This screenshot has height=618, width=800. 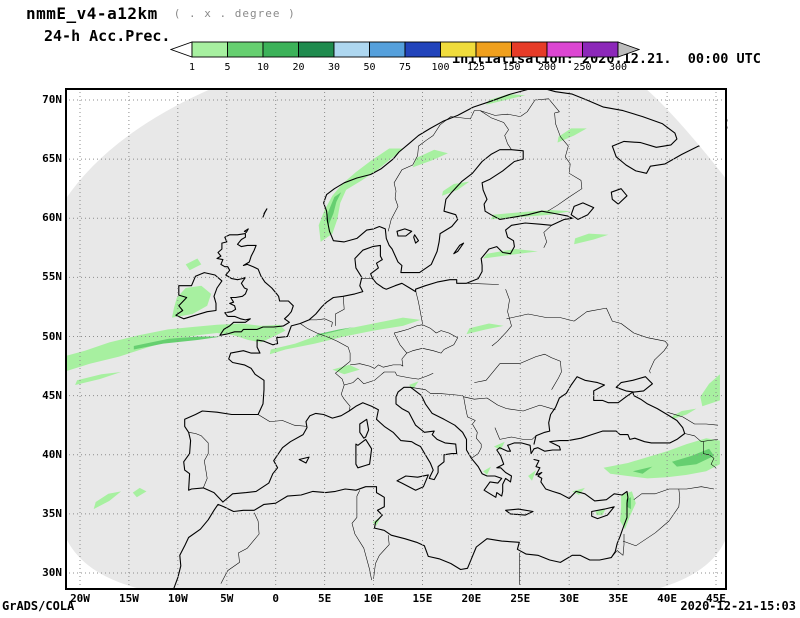 What do you see at coordinates (298, 67) in the screenshot?
I see `colorbar-tick-label: 20` at bounding box center [298, 67].